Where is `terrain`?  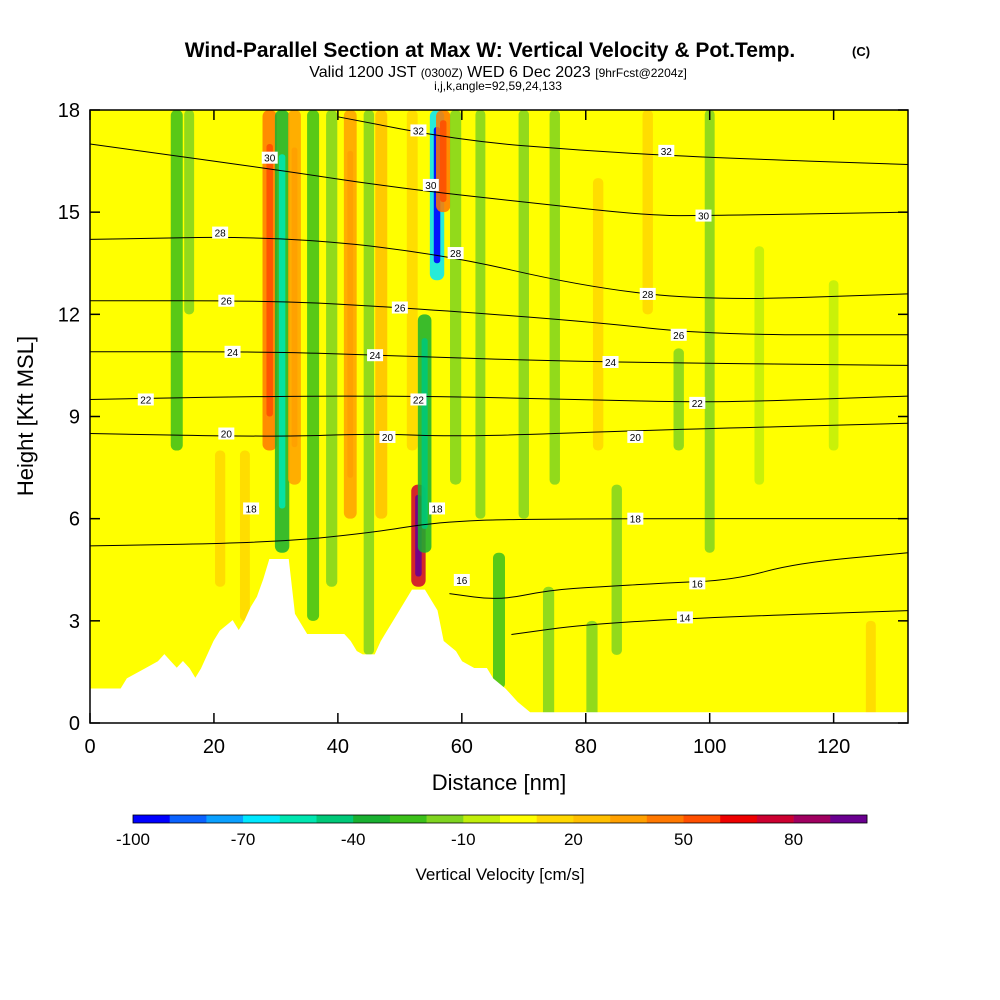 terrain is located at coordinates (499, 641).